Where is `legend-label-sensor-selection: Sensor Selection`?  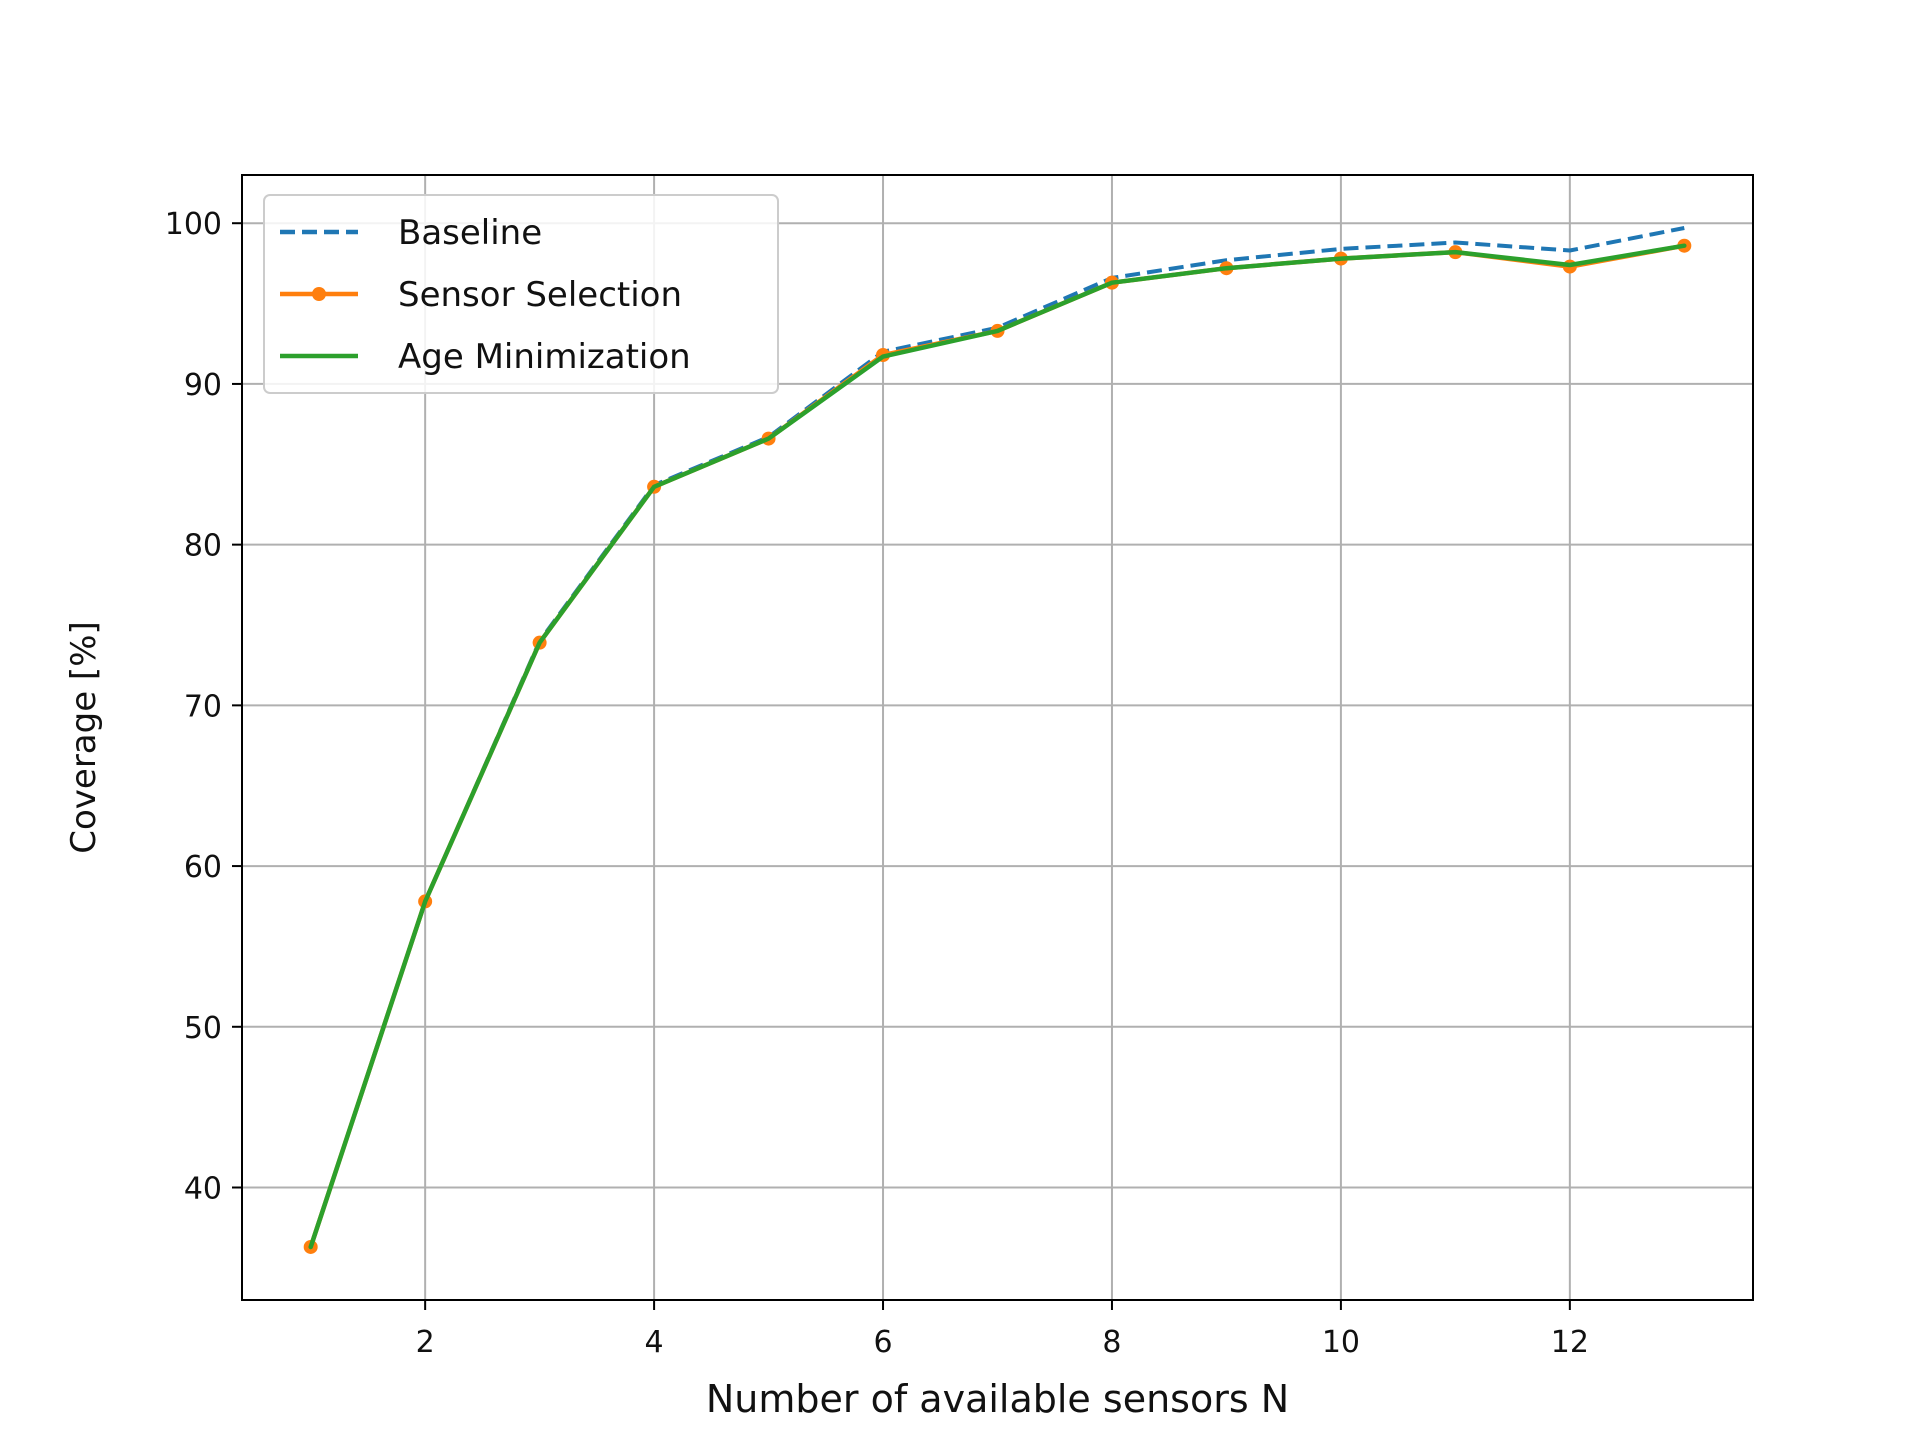 legend-label-sensor-selection: Sensor Selection is located at coordinates (540, 295).